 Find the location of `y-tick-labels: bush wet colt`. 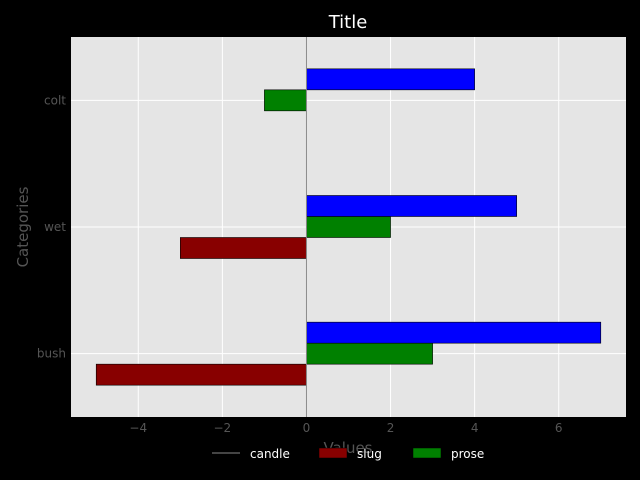

y-tick-labels: bush wet colt is located at coordinates (51, 226).